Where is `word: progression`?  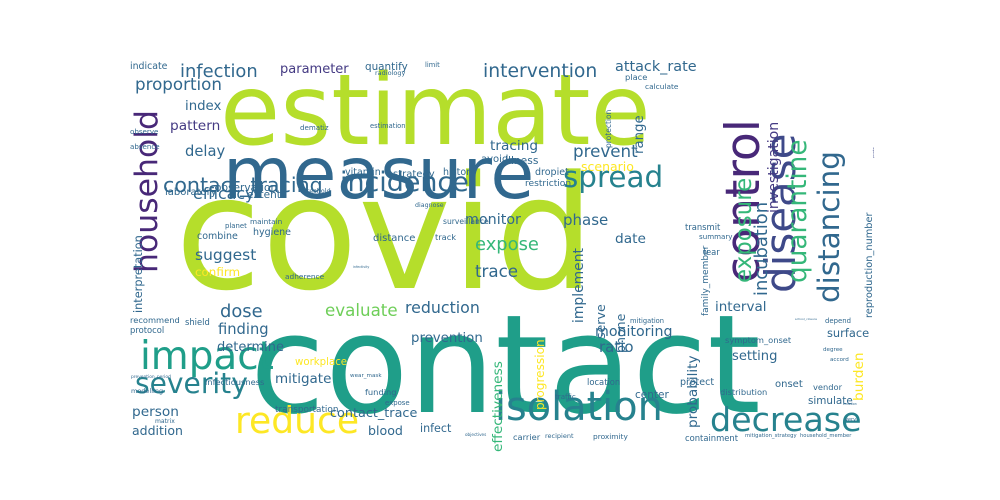 word: progression is located at coordinates (540, 374).